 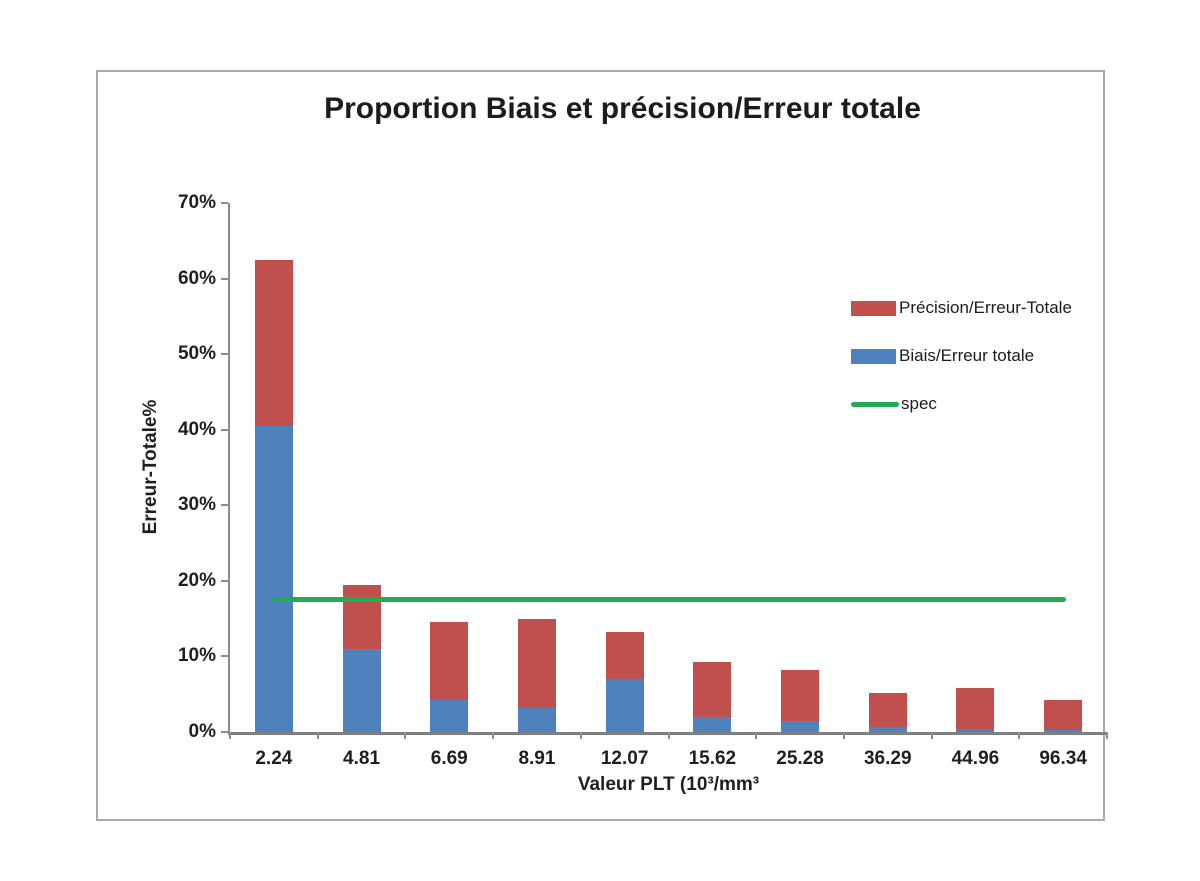 What do you see at coordinates (196, 354) in the screenshot?
I see `y-axis-tick-label: 50%` at bounding box center [196, 354].